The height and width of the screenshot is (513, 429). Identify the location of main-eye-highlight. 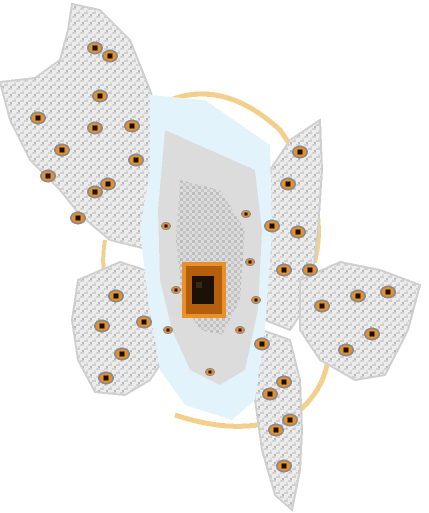
(199, 285).